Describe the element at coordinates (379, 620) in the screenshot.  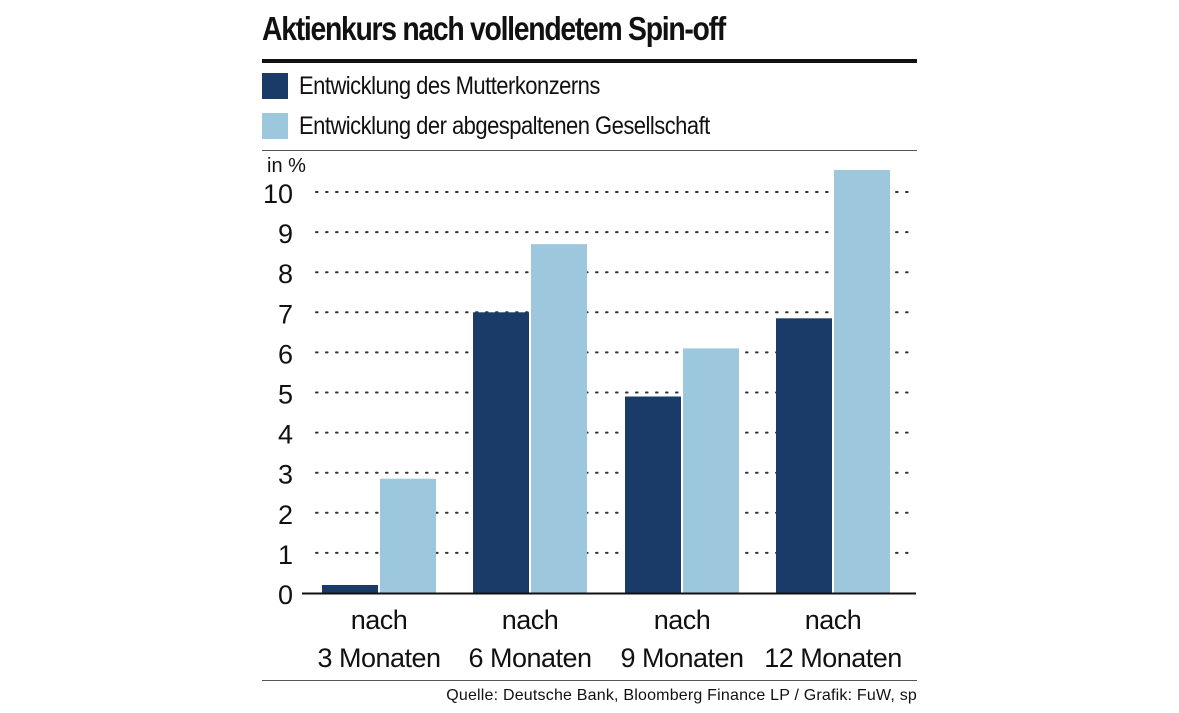
I see `x-tick-label-1-line1: nach` at that location.